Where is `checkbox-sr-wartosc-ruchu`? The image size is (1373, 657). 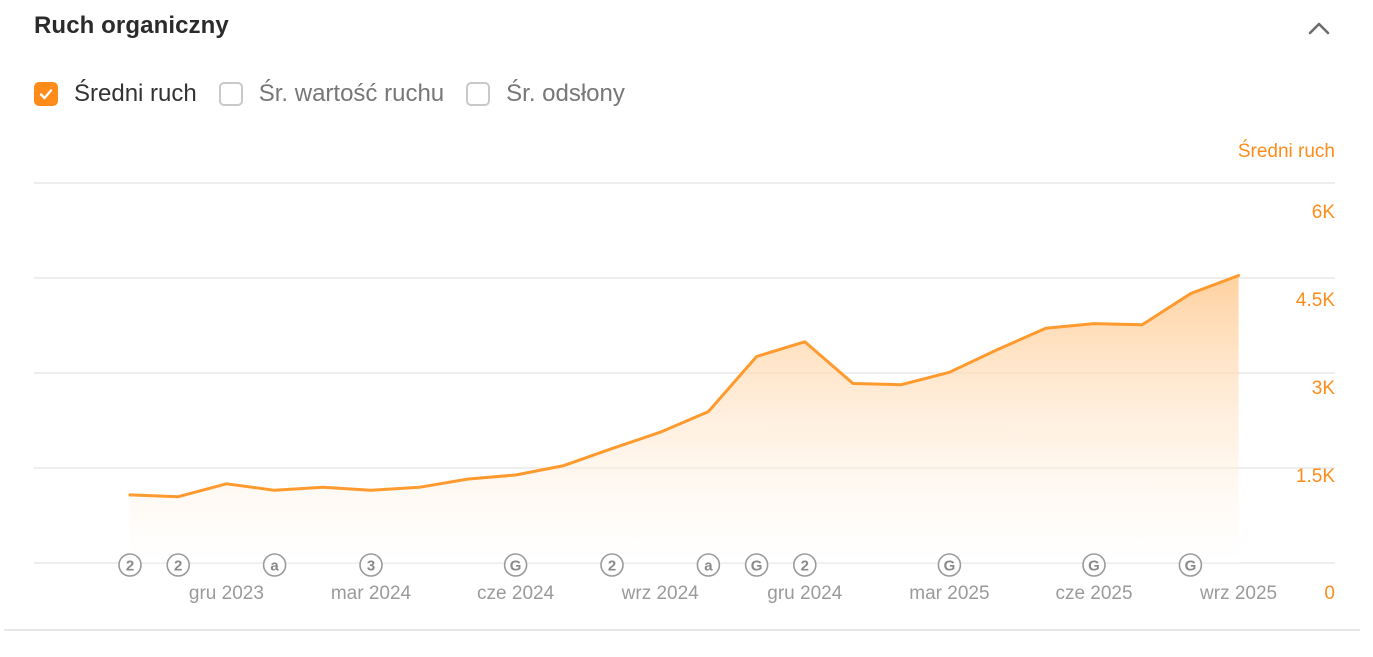 checkbox-sr-wartosc-ruchu is located at coordinates (230, 94).